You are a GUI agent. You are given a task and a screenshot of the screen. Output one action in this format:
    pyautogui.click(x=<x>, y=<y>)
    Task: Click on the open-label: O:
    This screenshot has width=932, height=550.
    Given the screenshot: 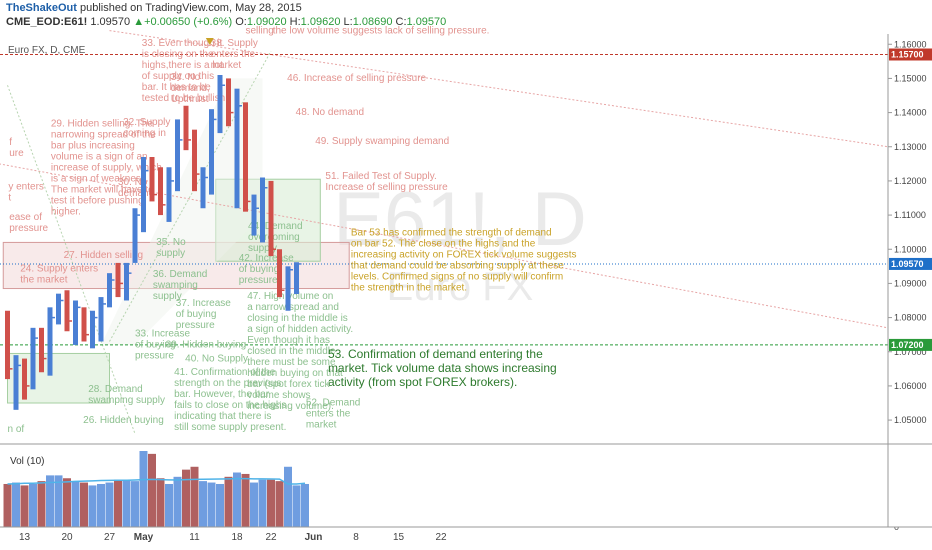 What is the action you would take?
    pyautogui.click(x=241, y=22)
    